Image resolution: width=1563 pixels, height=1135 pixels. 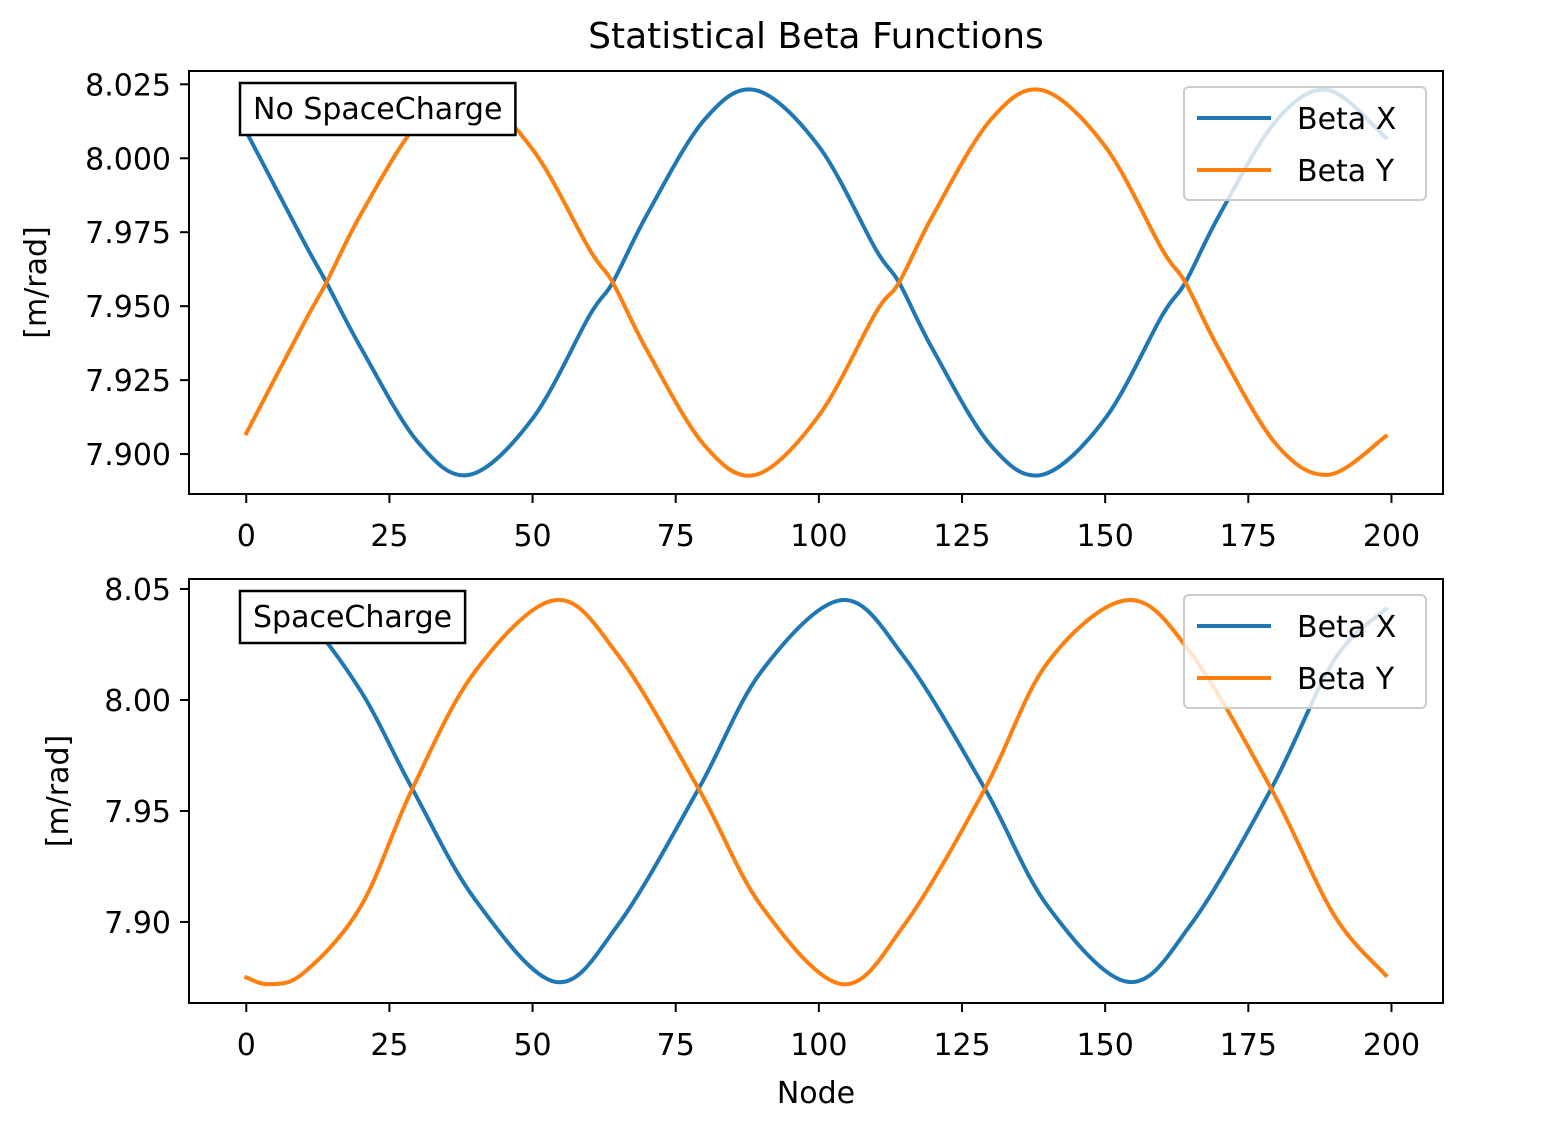 What do you see at coordinates (137, 590) in the screenshot?
I see `y-tick-label: 8.05` at bounding box center [137, 590].